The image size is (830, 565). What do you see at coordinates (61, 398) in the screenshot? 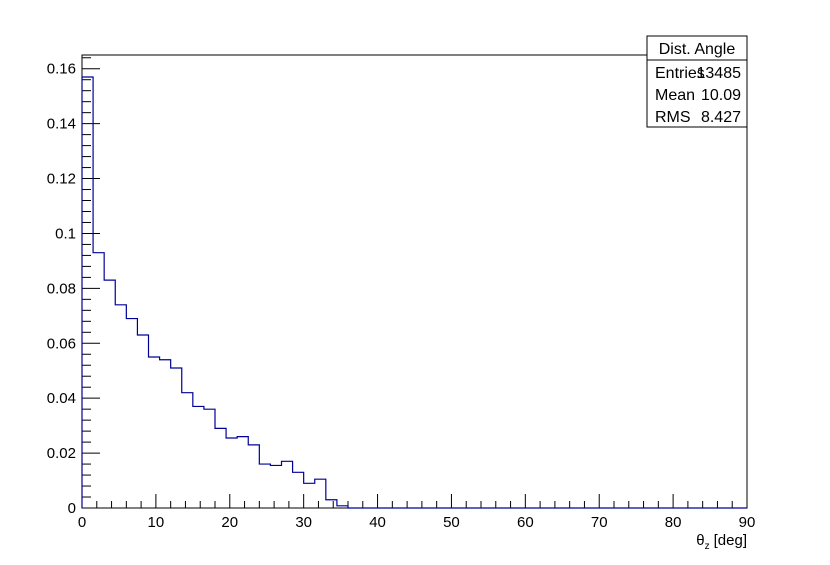
I see `y-tick-label: 0.04` at bounding box center [61, 398].